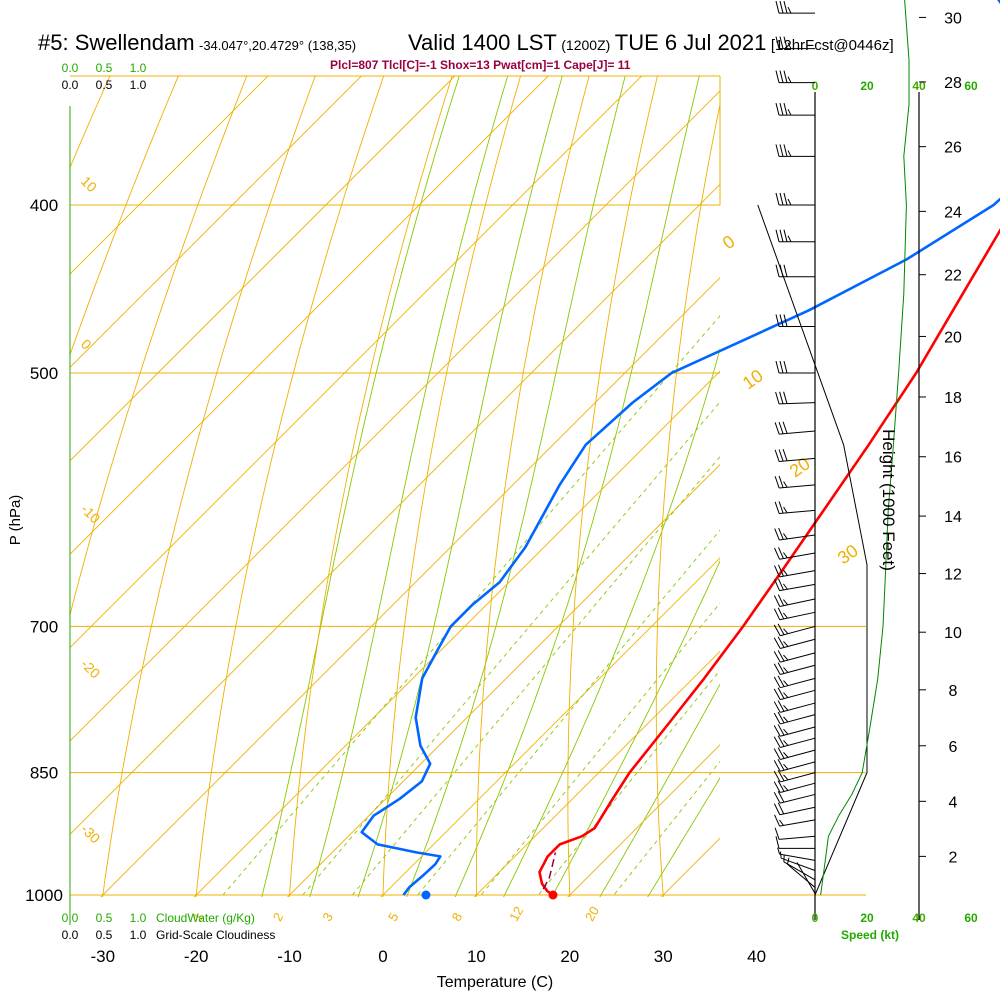 The height and width of the screenshot is (1000, 1000). What do you see at coordinates (393, 917) in the screenshot?
I see `mixing-ratio-label: 5` at bounding box center [393, 917].